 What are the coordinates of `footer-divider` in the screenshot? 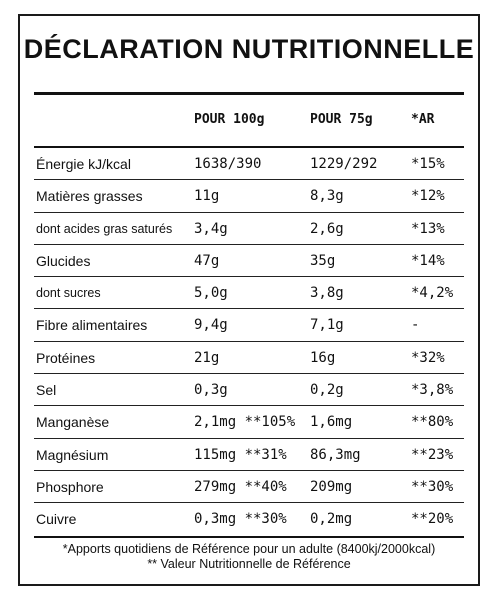 It's located at (249, 537).